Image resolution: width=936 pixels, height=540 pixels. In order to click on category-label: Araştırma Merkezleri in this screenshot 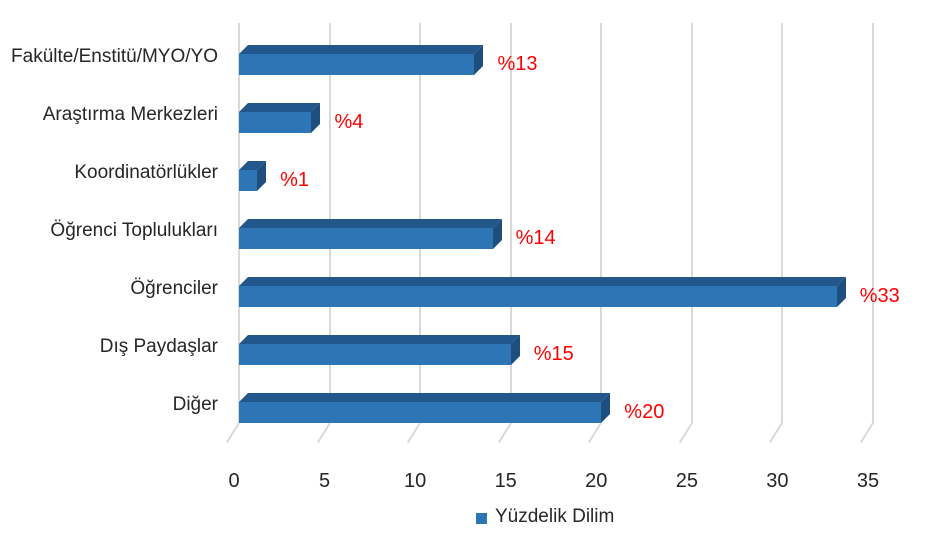, I will do `click(130, 114)`.